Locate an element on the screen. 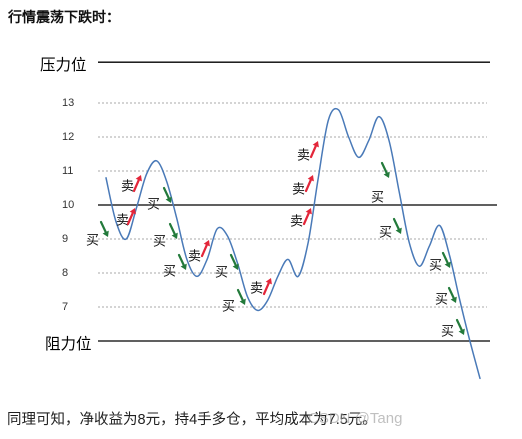 The image size is (522, 439). y-tick-label: 8 is located at coordinates (65, 273).